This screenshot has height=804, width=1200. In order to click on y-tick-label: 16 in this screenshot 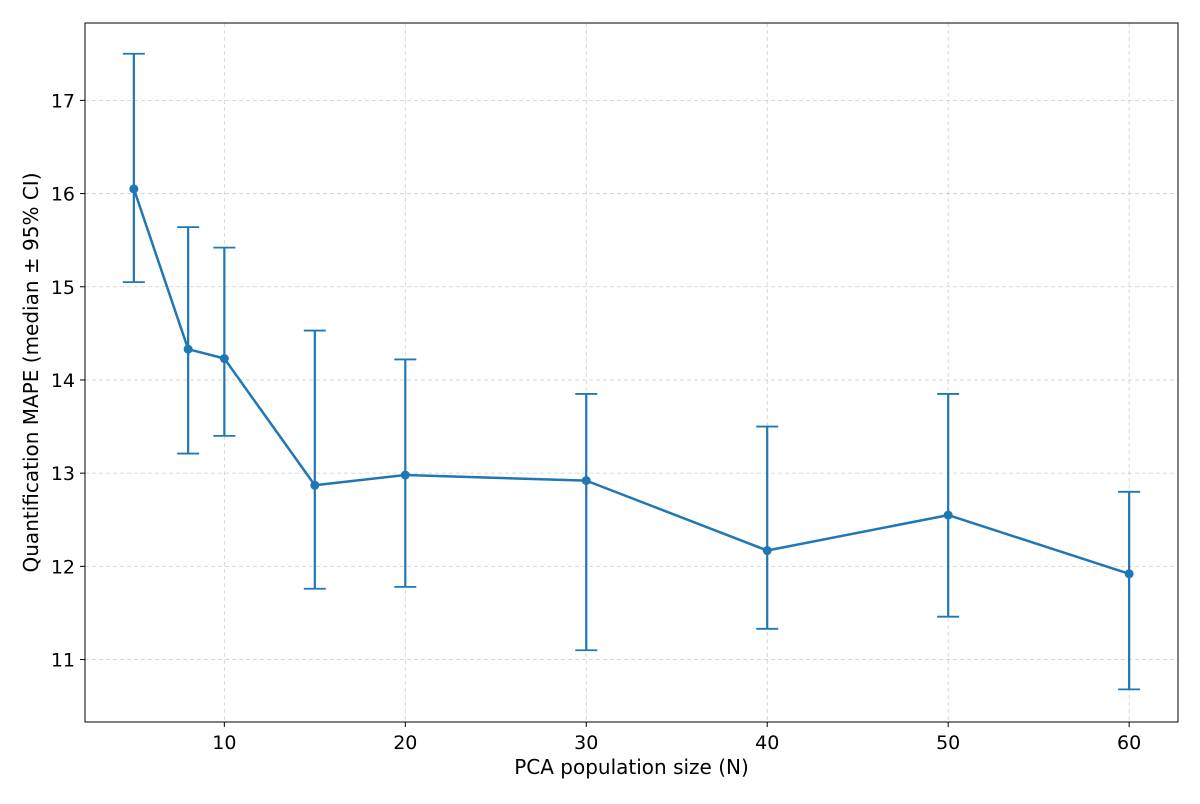, I will do `click(63, 195)`.